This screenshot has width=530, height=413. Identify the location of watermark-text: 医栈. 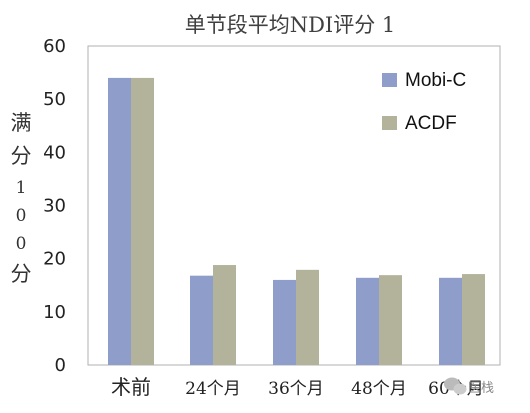
(481, 388).